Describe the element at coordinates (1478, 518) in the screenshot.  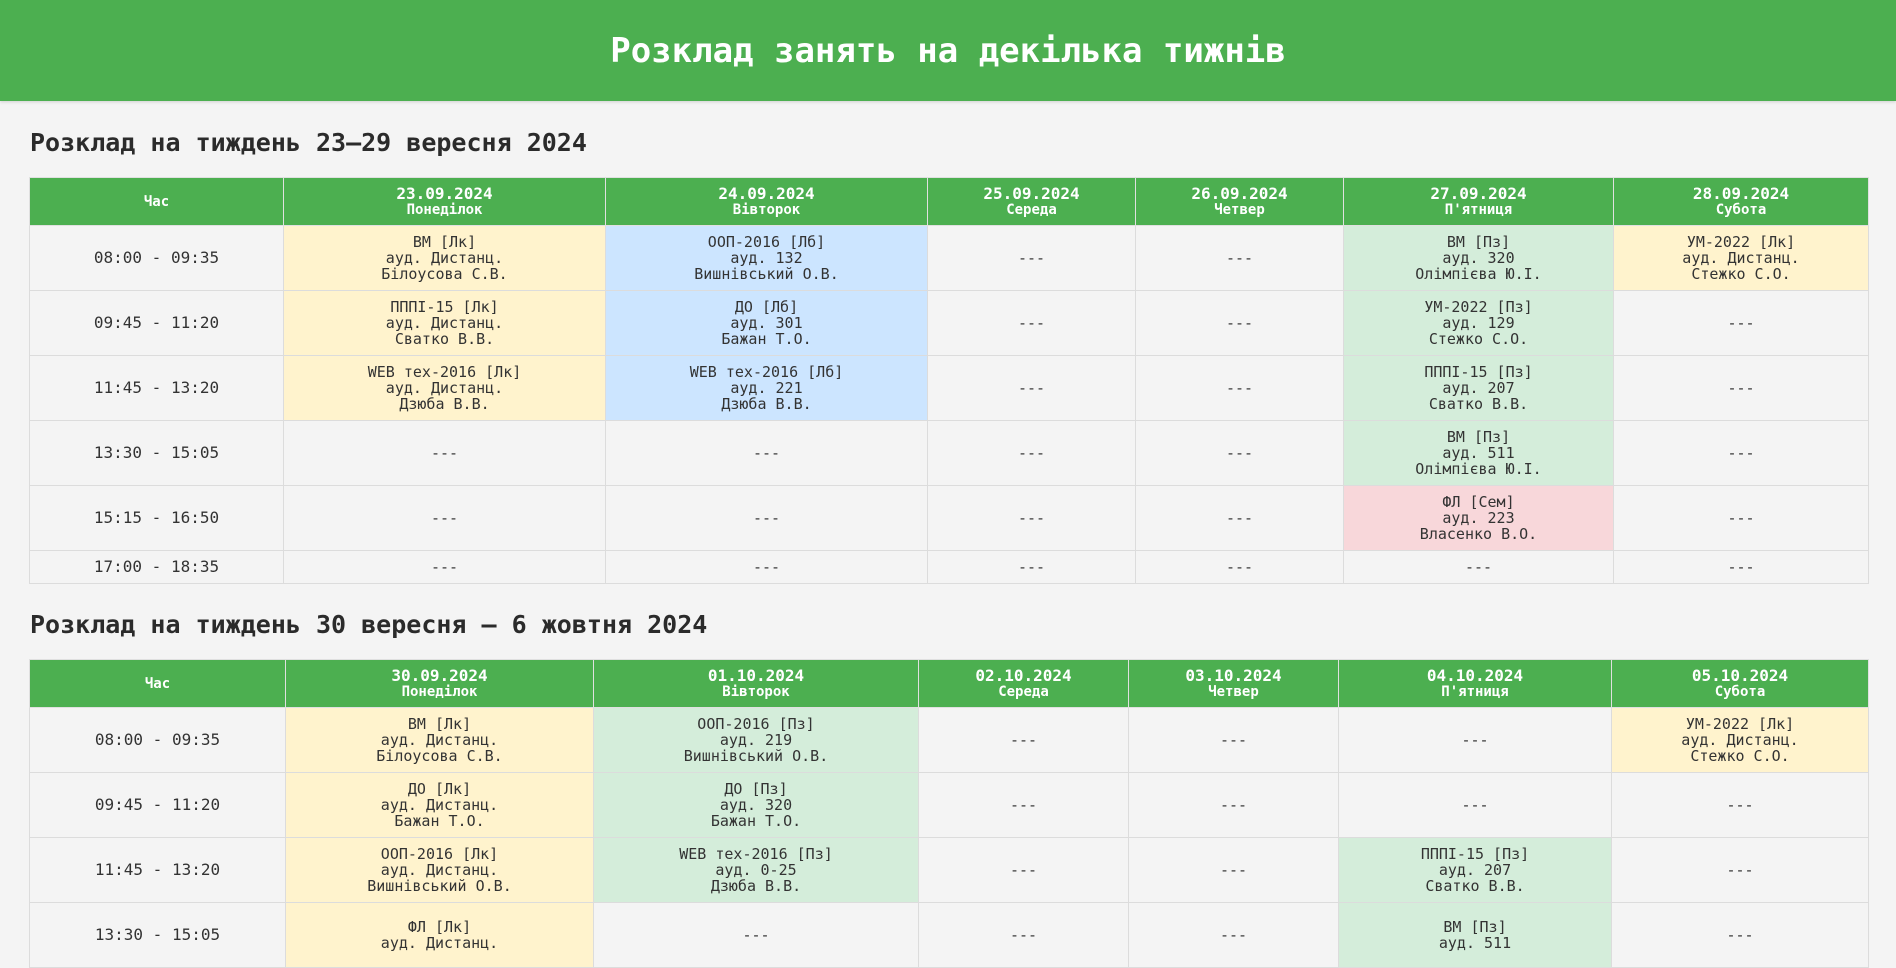
I see `class-room: ауд. 223` at that location.